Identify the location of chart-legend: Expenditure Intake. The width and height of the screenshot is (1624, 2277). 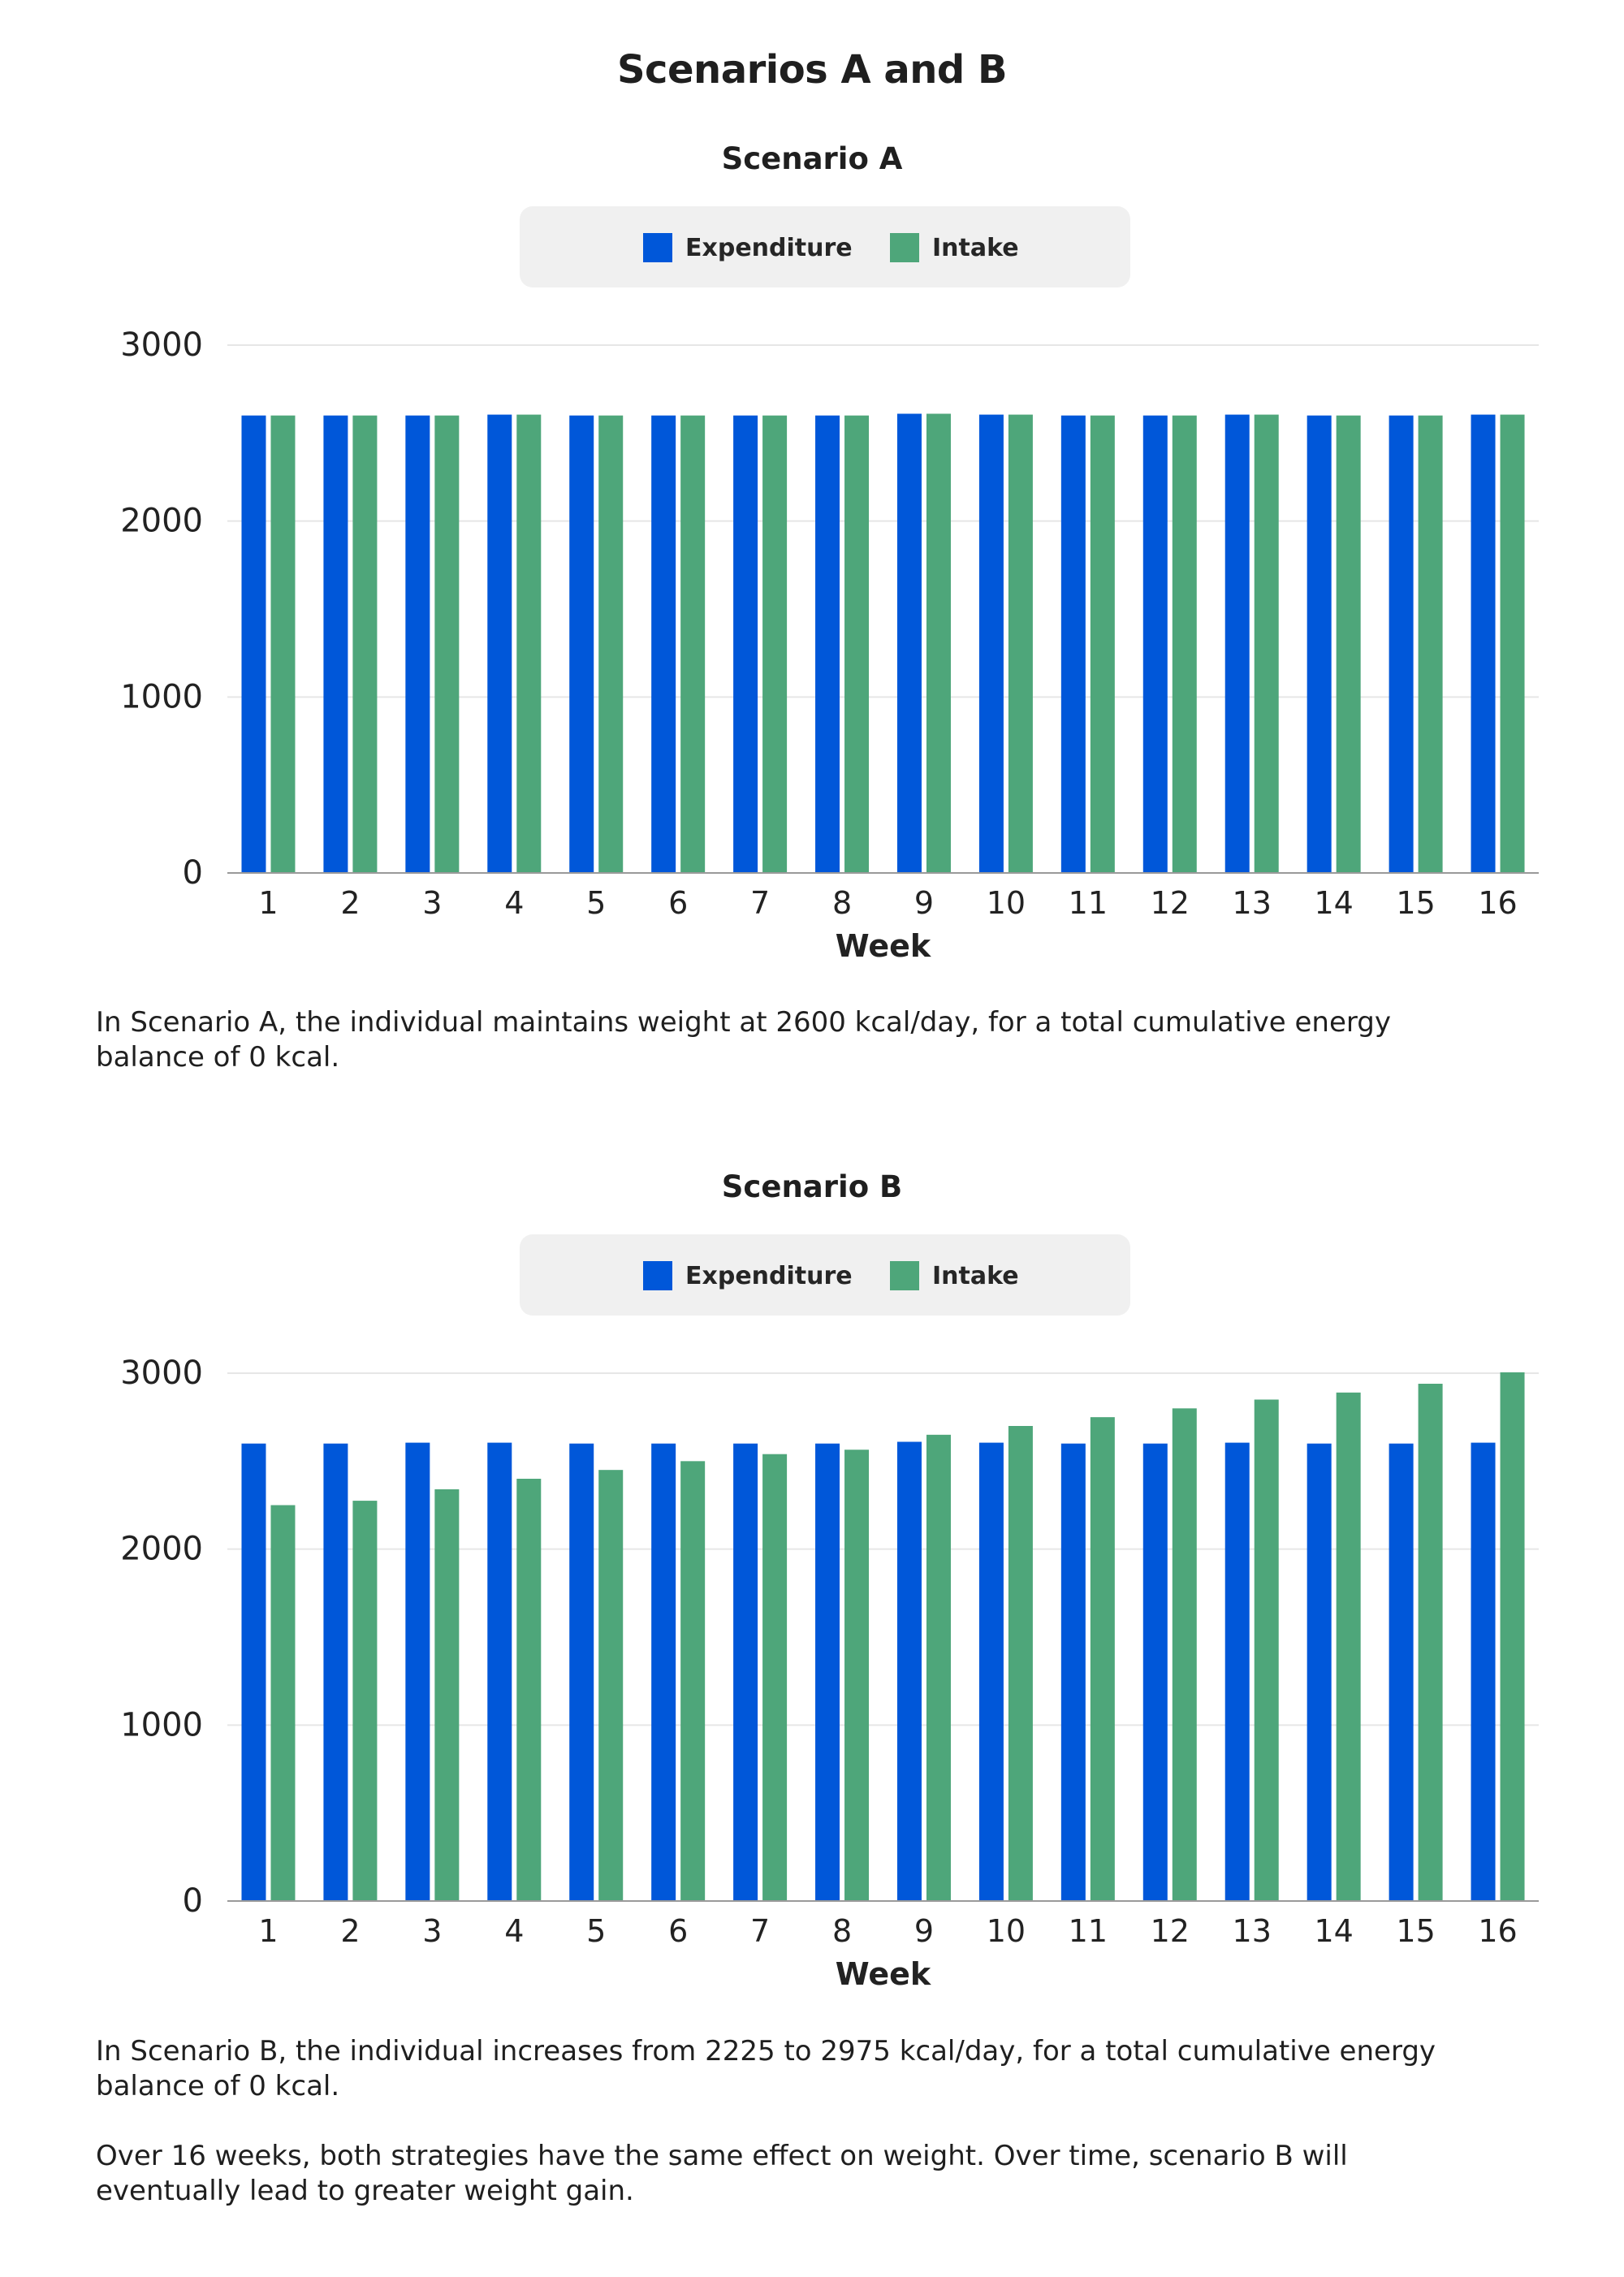
(825, 1275).